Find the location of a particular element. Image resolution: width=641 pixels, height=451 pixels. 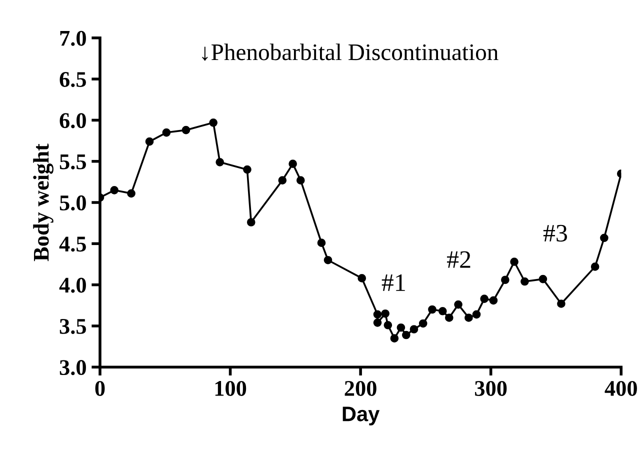

y-tick-label: 5.0 is located at coordinates (73, 203).